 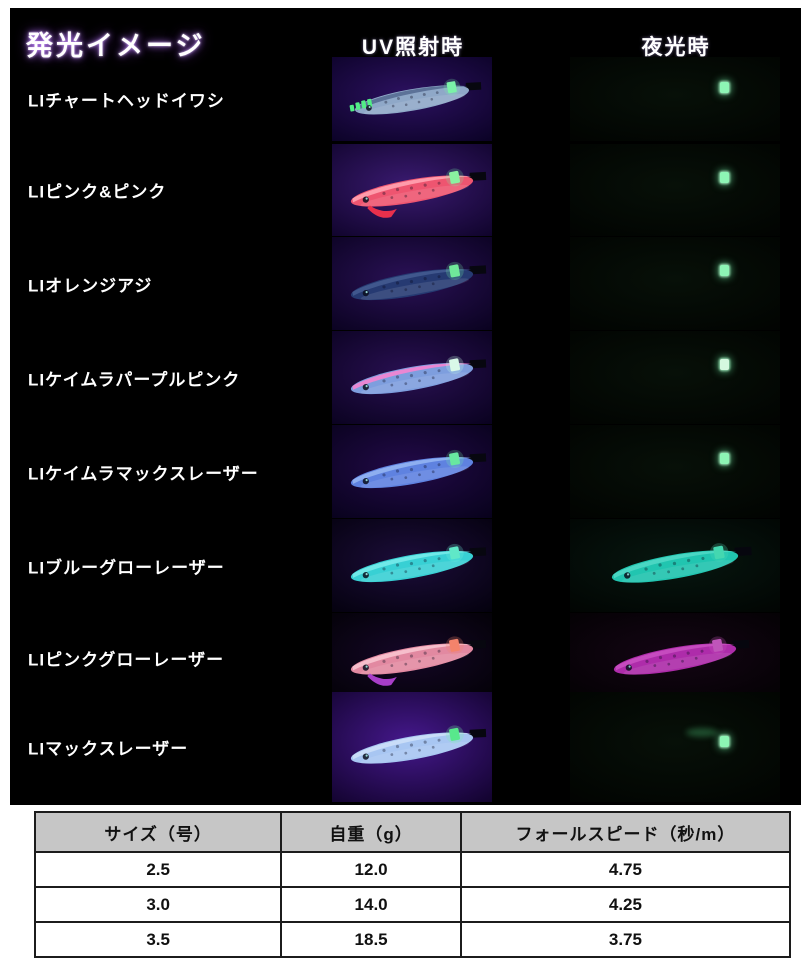 I want to click on spec-row: 3.5 18.5 3.75, so click(x=412, y=939).